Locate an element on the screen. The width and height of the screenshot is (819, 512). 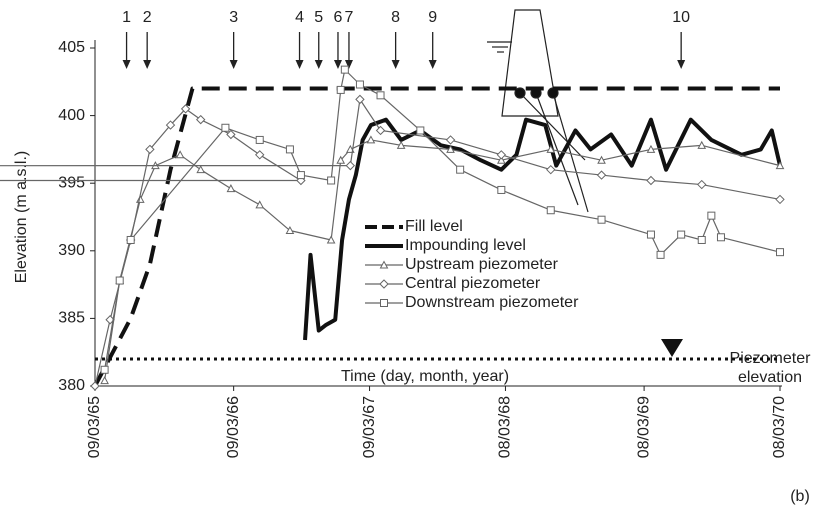
event-label: 9 is located at coordinates (432, 17).